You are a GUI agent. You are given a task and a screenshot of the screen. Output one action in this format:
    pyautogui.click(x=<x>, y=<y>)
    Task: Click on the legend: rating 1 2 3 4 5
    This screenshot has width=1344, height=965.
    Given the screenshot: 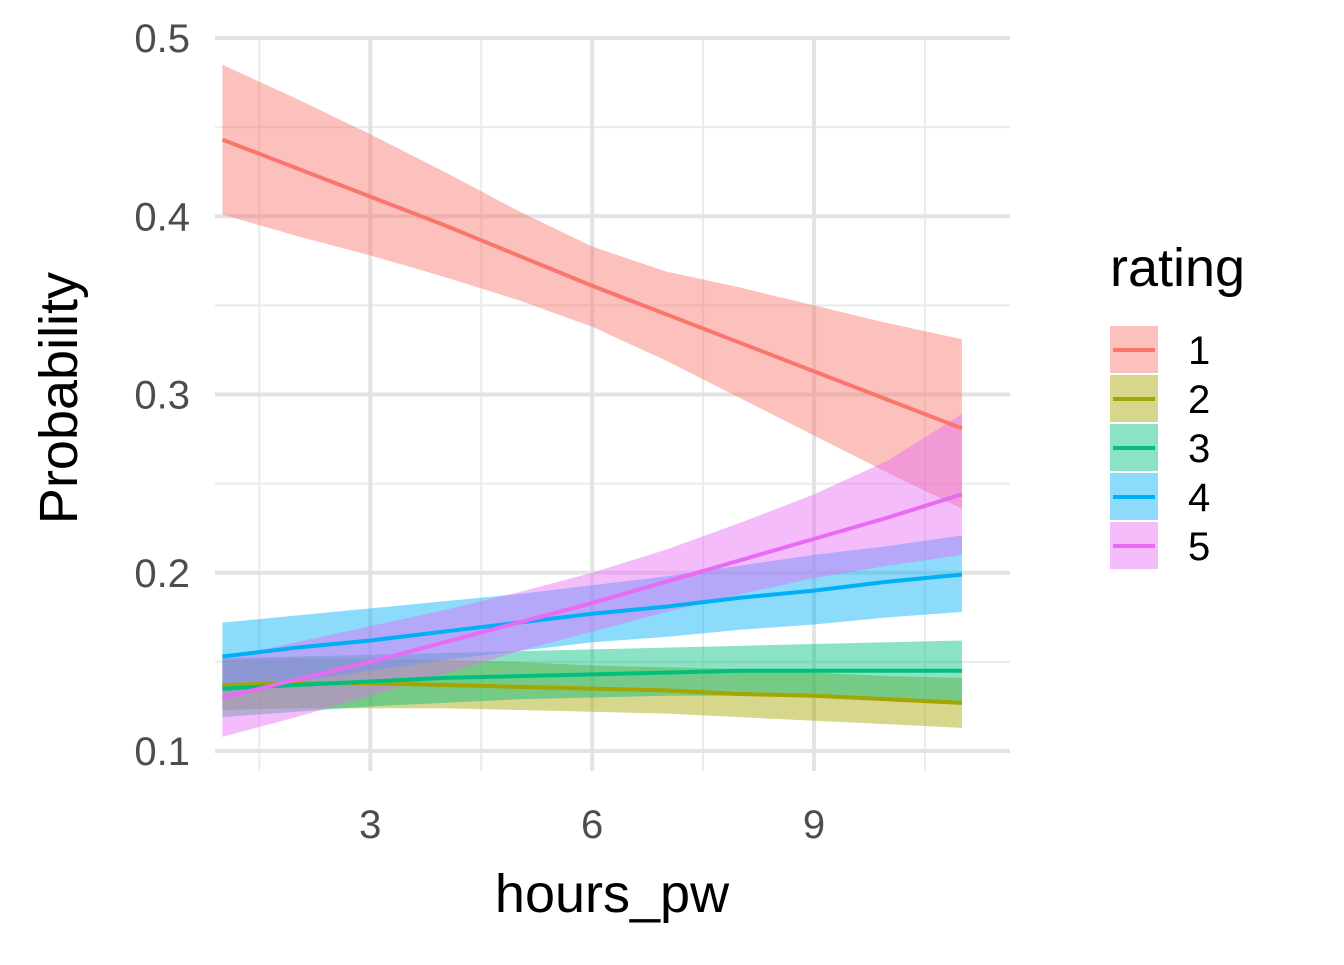 What is the action you would take?
    pyautogui.click(x=1177, y=403)
    